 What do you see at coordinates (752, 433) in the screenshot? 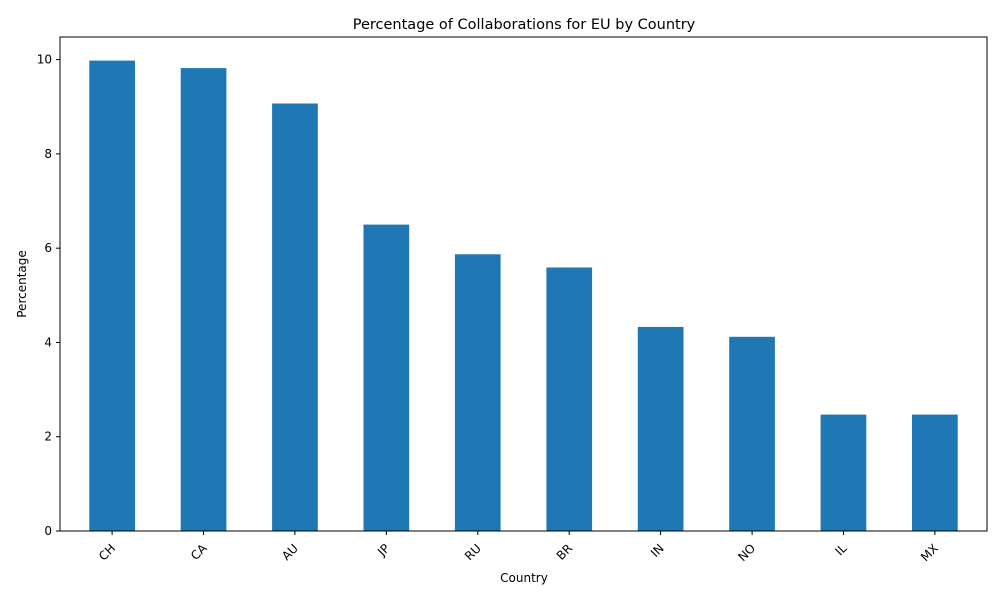
I see `bar-no` at bounding box center [752, 433].